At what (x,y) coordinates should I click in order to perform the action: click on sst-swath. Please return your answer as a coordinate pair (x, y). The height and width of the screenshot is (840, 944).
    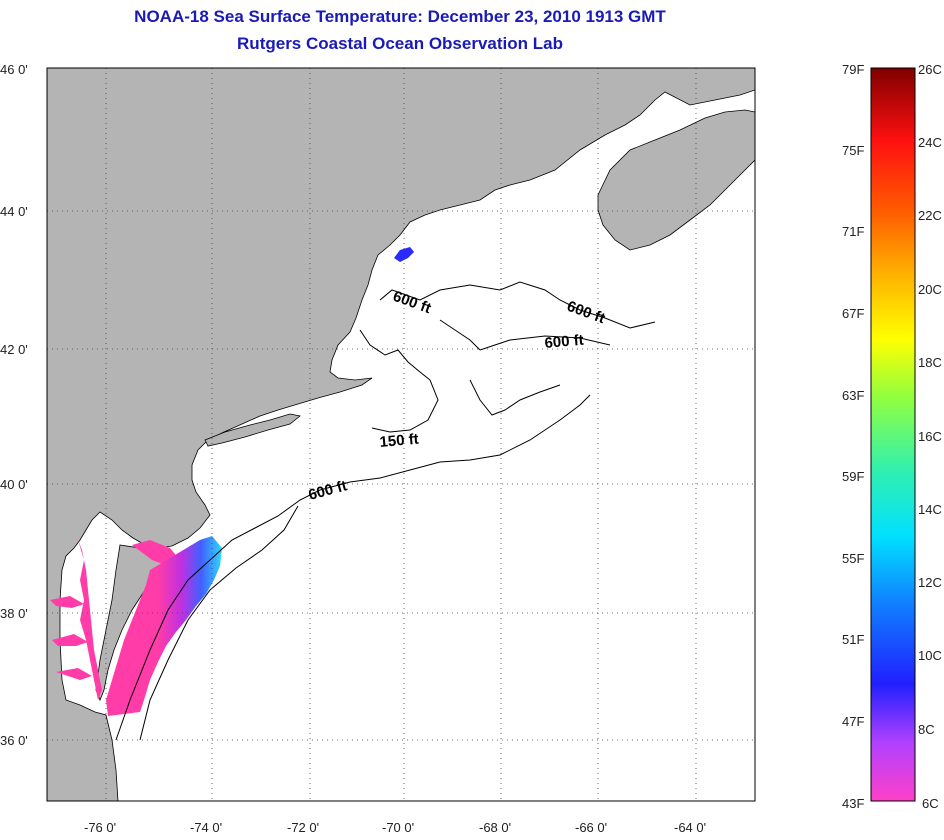
    Looking at the image, I should click on (164, 626).